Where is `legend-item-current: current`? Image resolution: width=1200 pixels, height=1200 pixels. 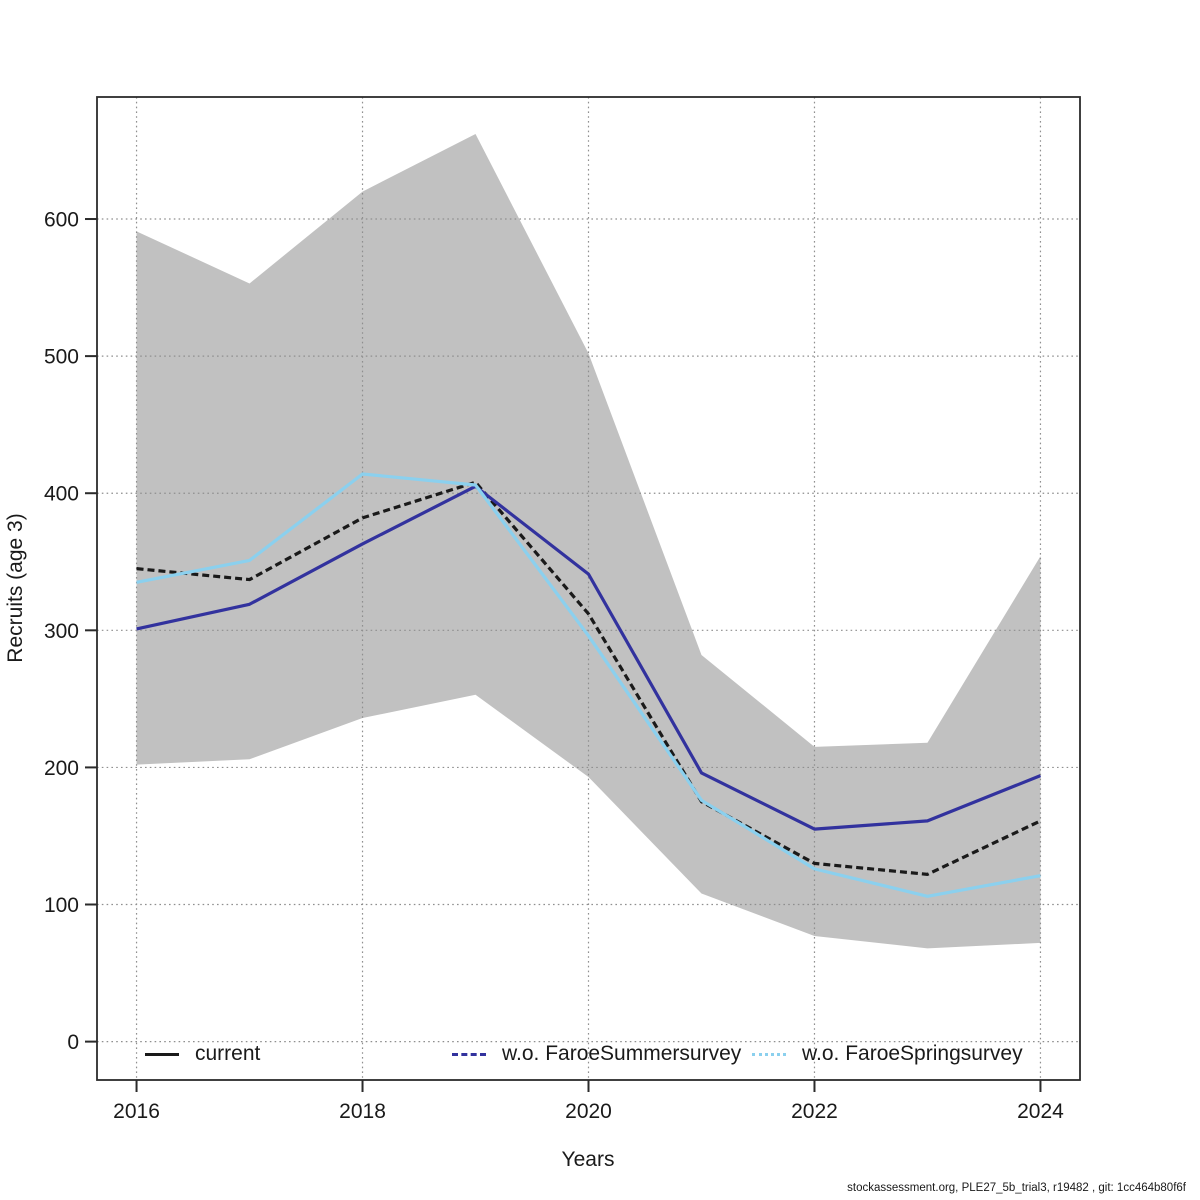 legend-item-current: current is located at coordinates (202, 1054).